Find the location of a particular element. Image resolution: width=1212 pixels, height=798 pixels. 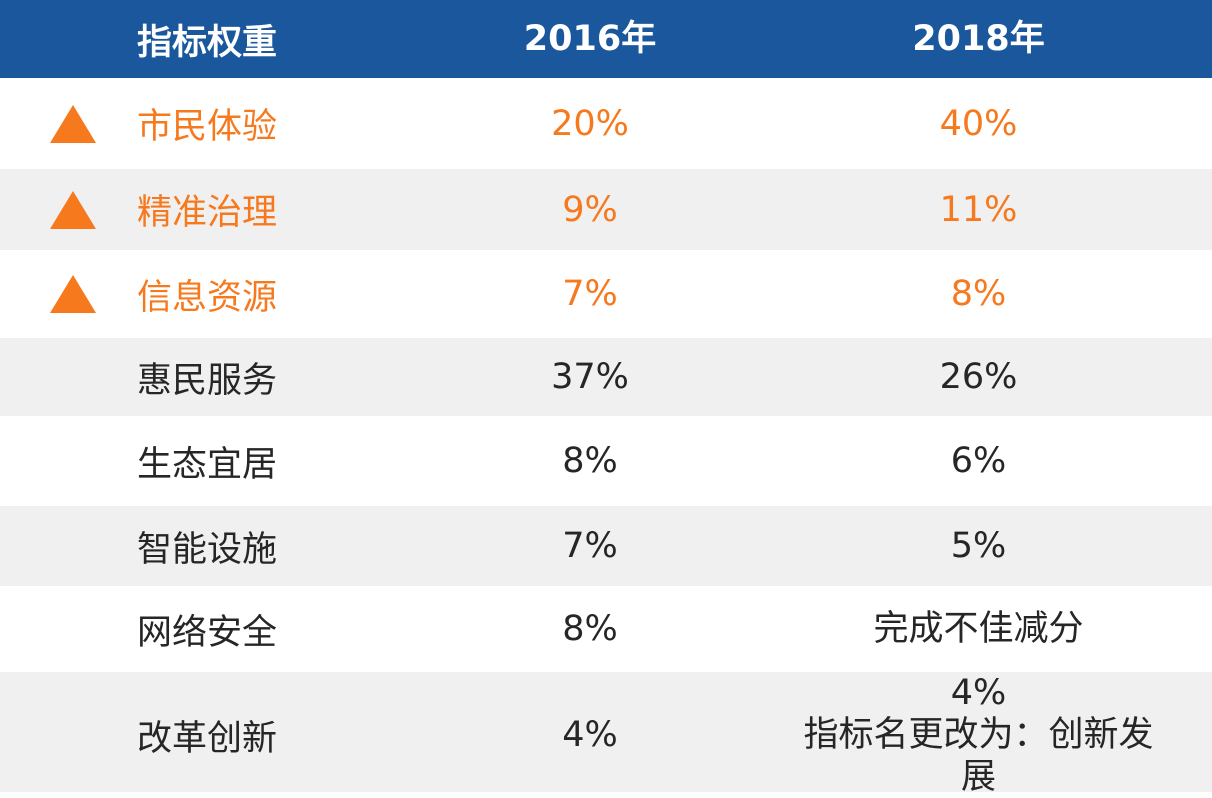

value-2018: 11% is located at coordinates (978, 209).